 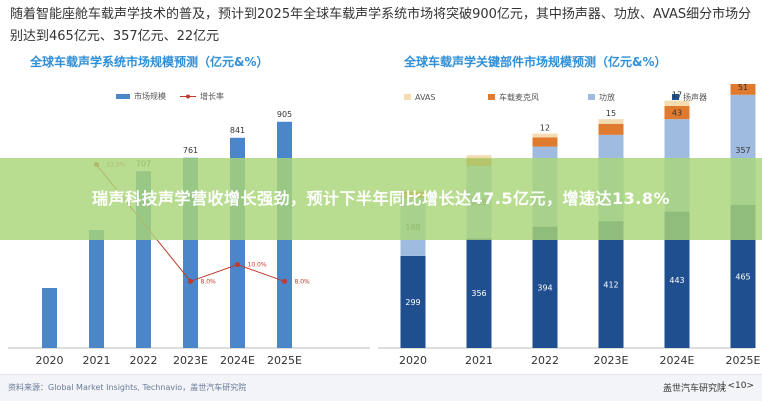 I want to click on legend-swatch-market-size, so click(x=123, y=96).